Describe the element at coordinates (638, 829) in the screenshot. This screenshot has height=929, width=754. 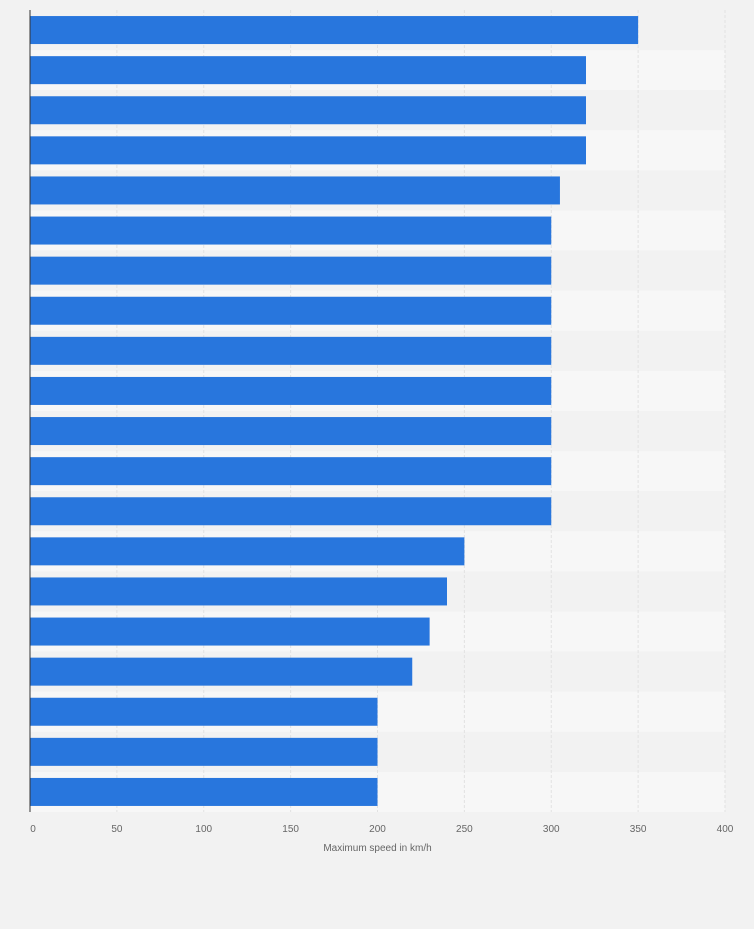
I see `x-tick-label: 350` at that location.